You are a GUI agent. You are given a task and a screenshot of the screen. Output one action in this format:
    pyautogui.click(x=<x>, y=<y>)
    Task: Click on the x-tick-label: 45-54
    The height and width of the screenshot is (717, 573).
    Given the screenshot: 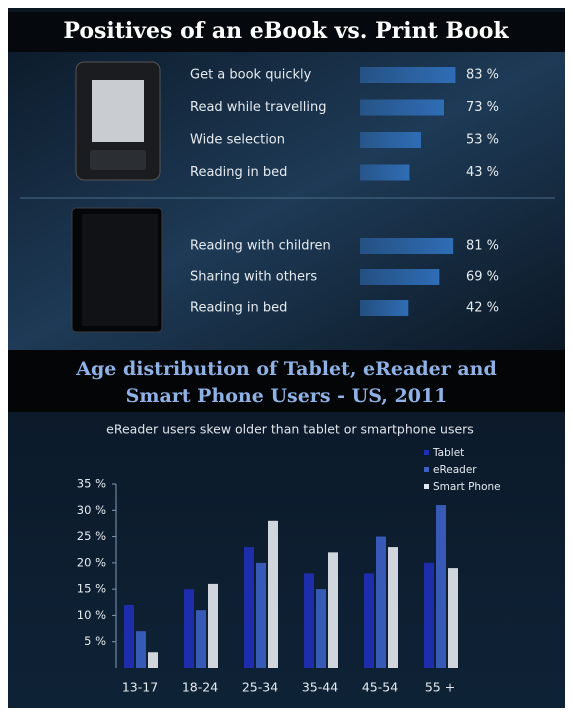 What is the action you would take?
    pyautogui.click(x=380, y=687)
    